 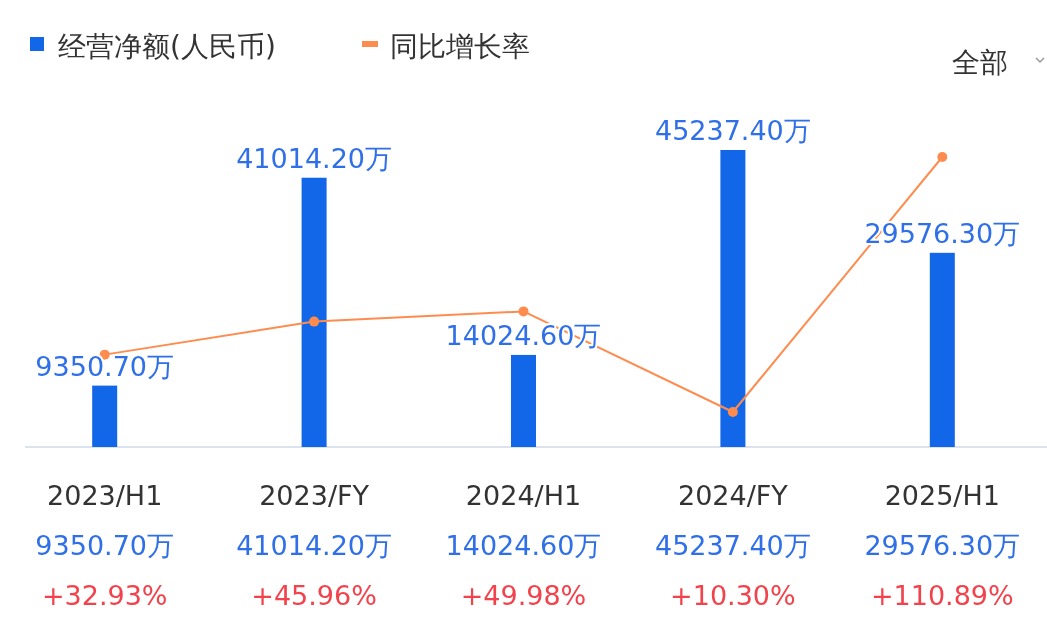 What do you see at coordinates (523, 595) in the screenshot?
I see `data-label: +49.98%` at bounding box center [523, 595].